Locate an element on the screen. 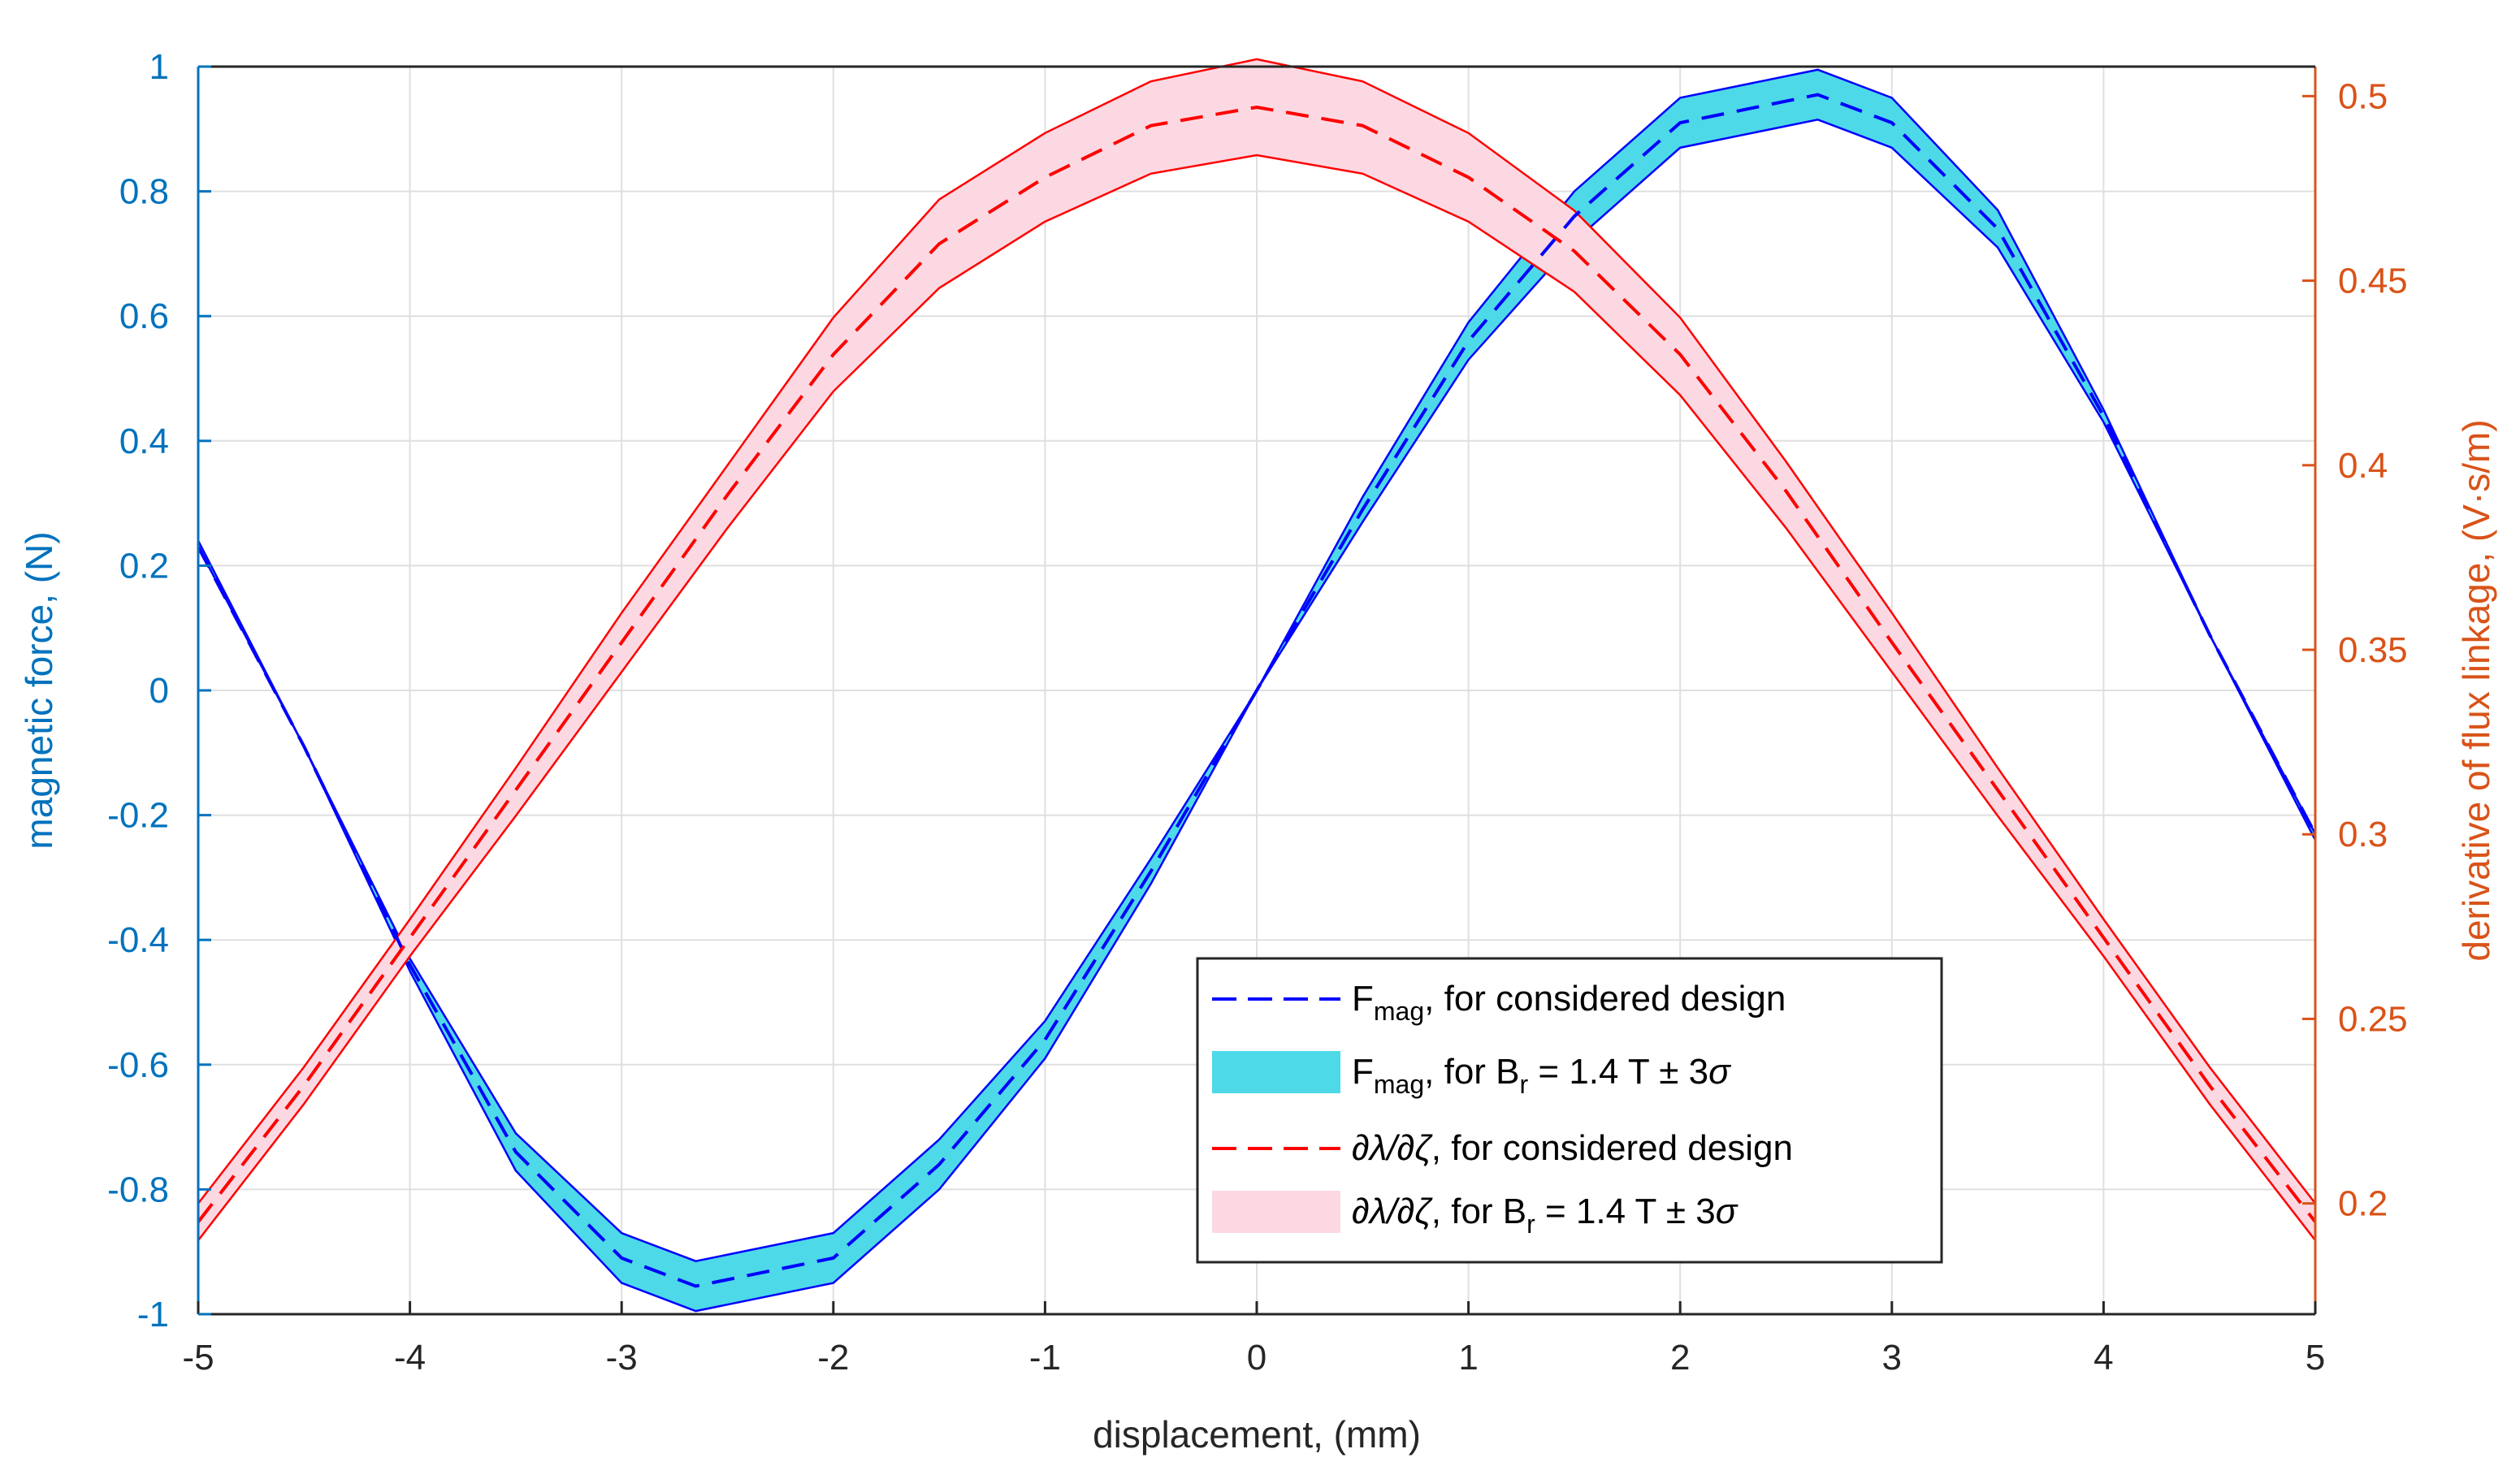  right-y-tick-label: 0.5 is located at coordinates (2363, 96).